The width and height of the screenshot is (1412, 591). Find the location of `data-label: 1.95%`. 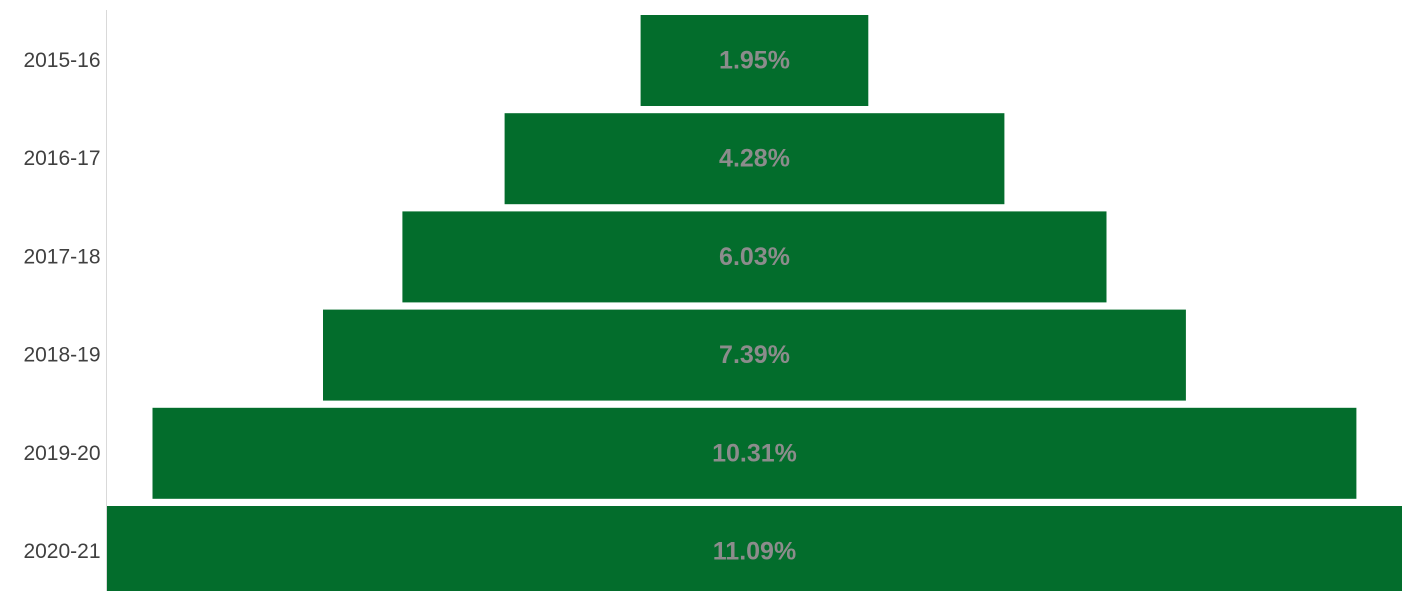

data-label: 1.95% is located at coordinates (754, 61).